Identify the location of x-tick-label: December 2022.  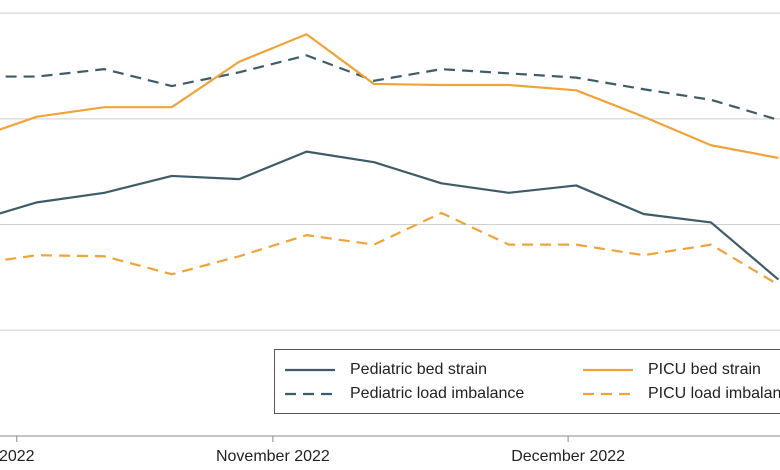
(568, 456).